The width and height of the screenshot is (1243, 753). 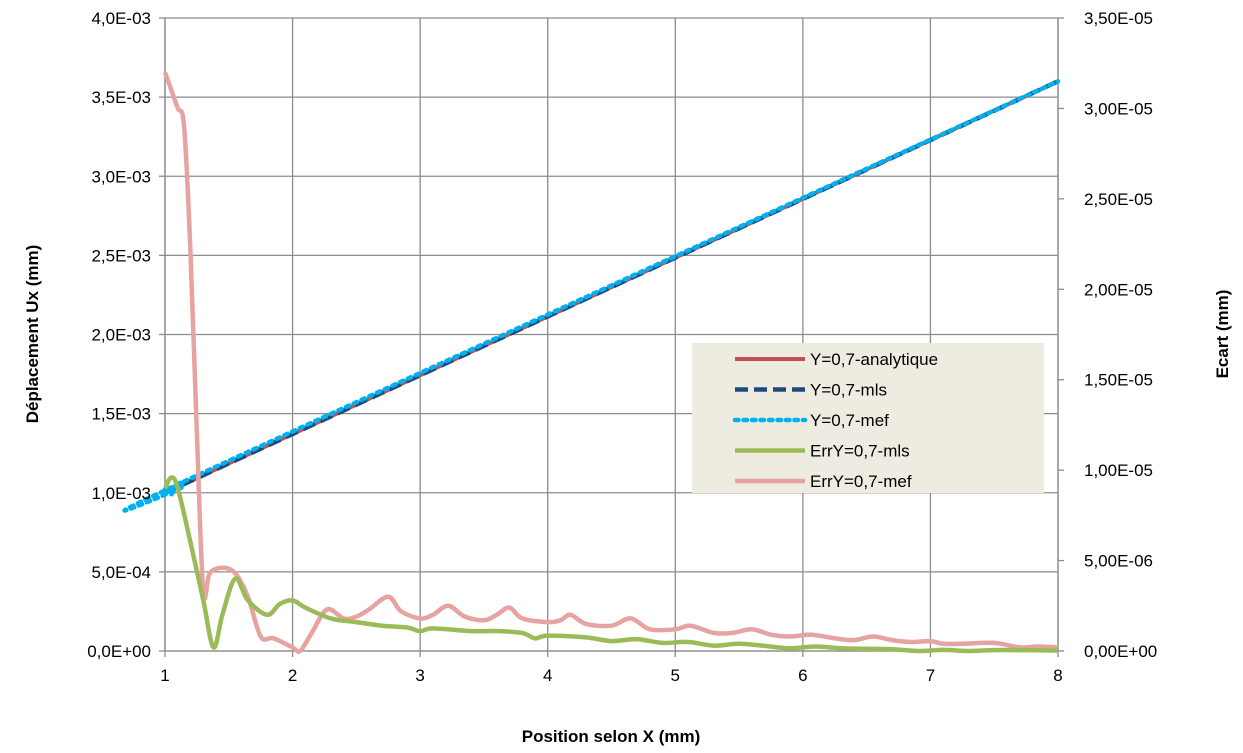 What do you see at coordinates (419, 675) in the screenshot?
I see `x-tick-label: 3` at bounding box center [419, 675].